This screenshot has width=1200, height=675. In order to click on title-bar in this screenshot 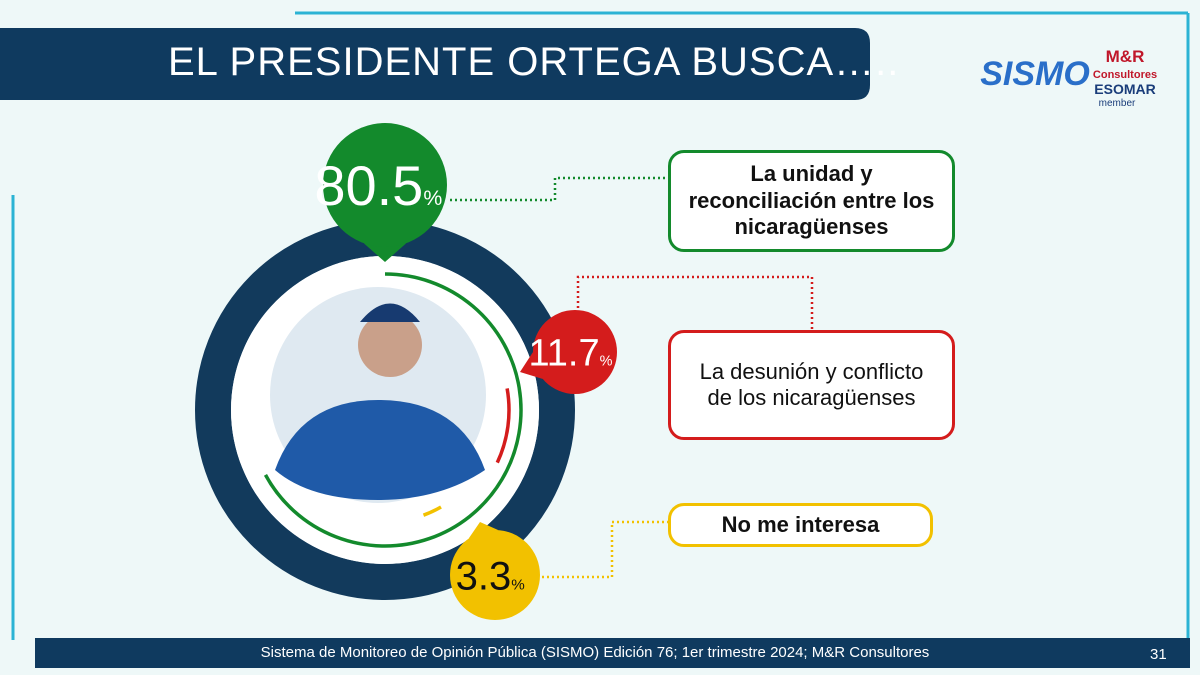, I will do `click(435, 64)`.